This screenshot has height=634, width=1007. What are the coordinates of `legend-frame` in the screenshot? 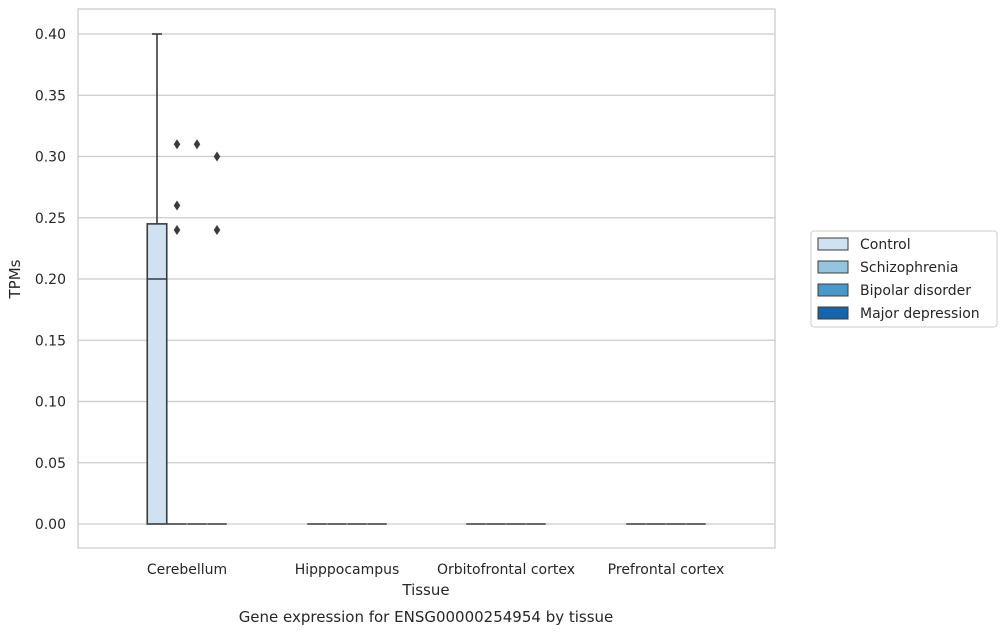 It's located at (904, 279).